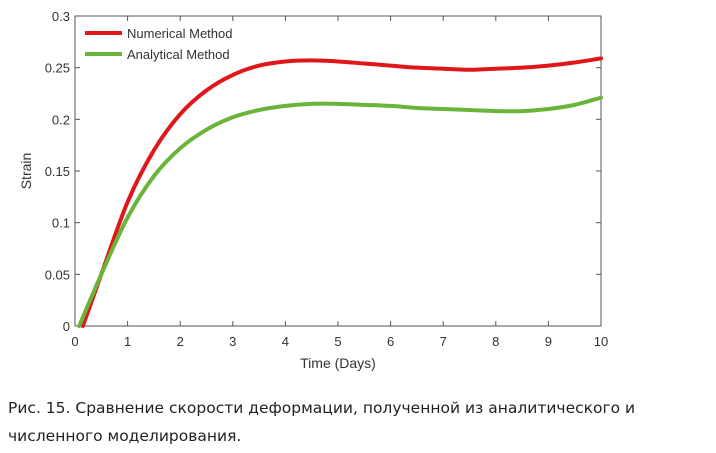  Describe the element at coordinates (26, 171) in the screenshot. I see `y-axis-label: Strain` at that location.